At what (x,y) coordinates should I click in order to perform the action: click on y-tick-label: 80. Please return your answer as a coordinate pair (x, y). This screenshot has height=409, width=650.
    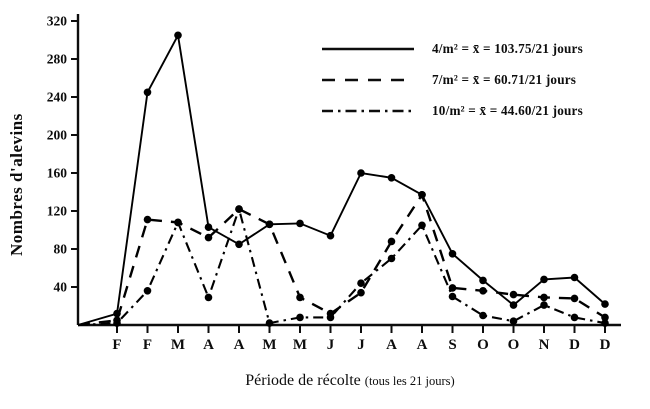
    Looking at the image, I should click on (61, 249).